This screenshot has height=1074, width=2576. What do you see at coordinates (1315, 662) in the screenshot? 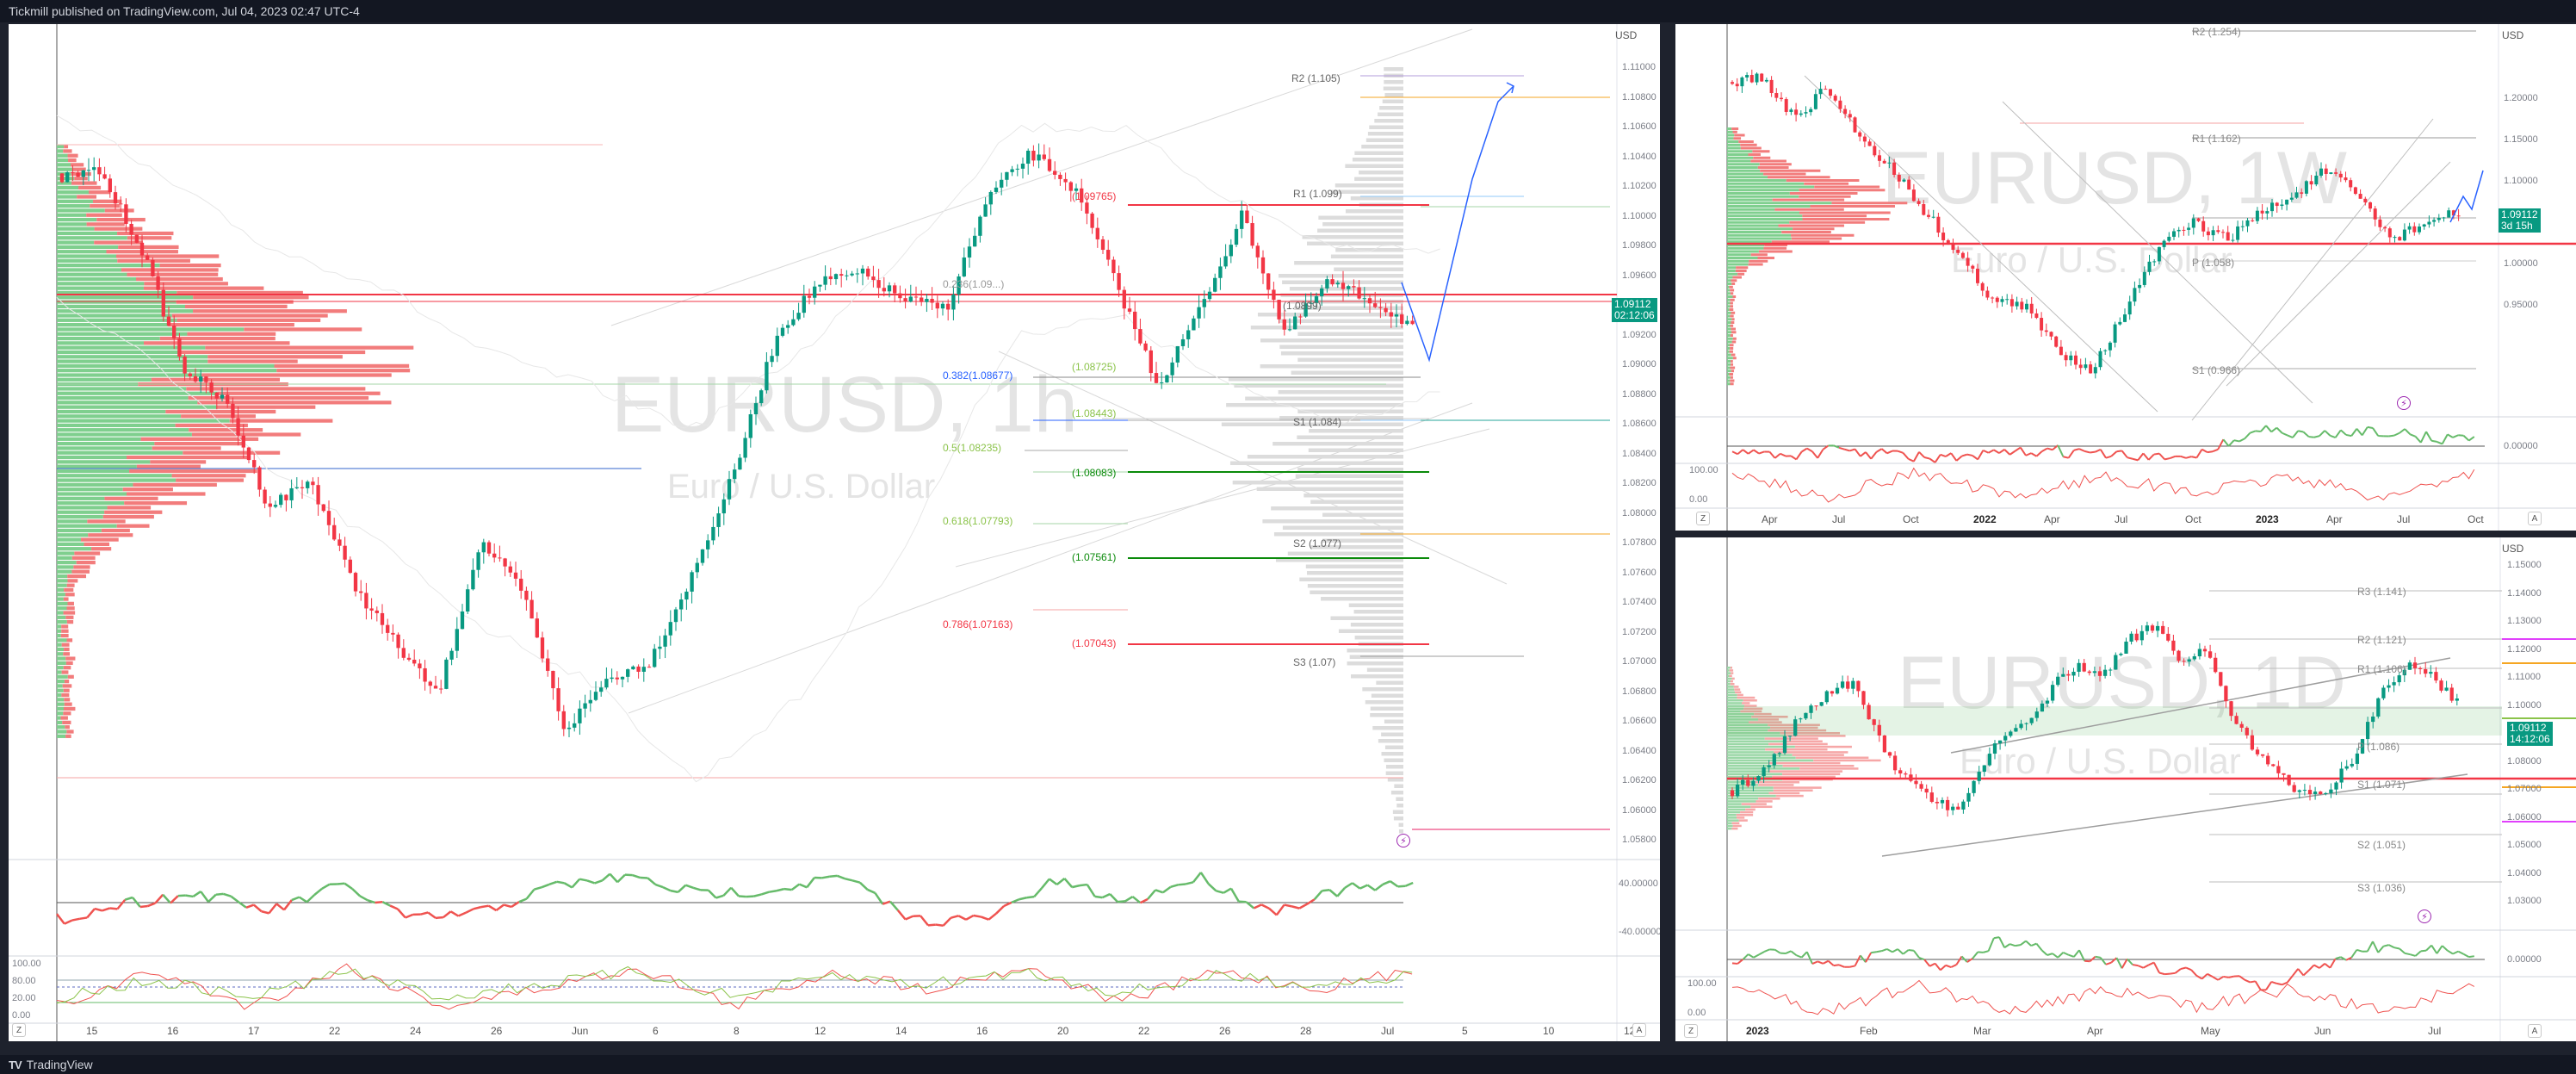
I see `pivot-label: S3 (1.07)` at bounding box center [1315, 662].